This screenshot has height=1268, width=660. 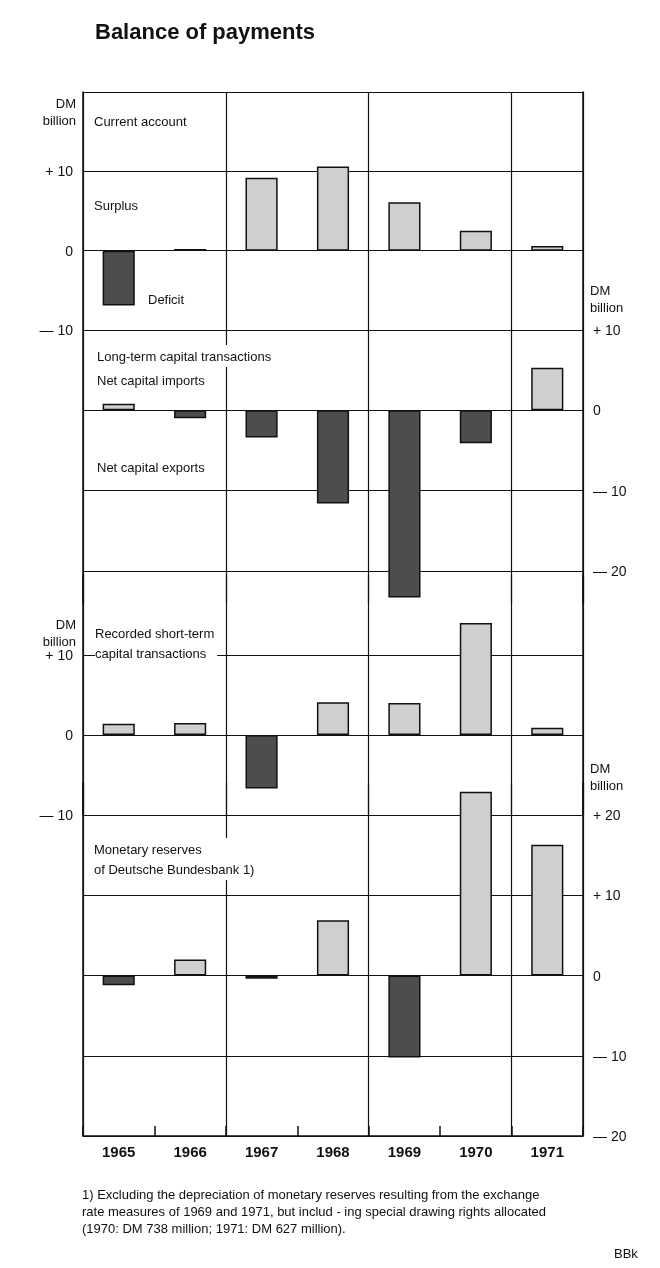 I want to click on x-tick-label: 1971, so click(x=547, y=1151).